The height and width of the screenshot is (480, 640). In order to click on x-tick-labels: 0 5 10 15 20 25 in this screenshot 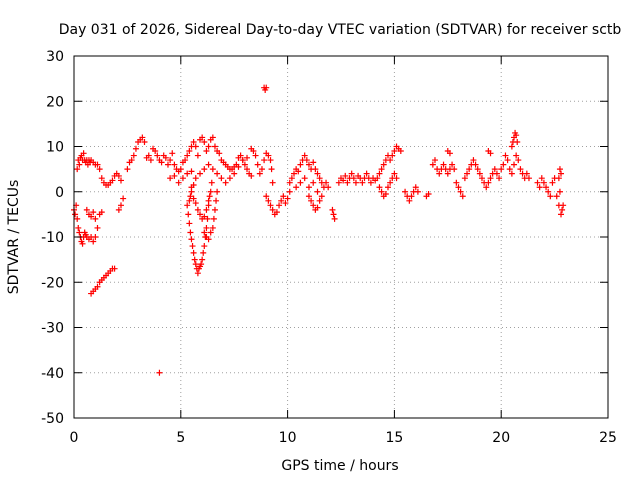, I will do `click(343, 438)`.